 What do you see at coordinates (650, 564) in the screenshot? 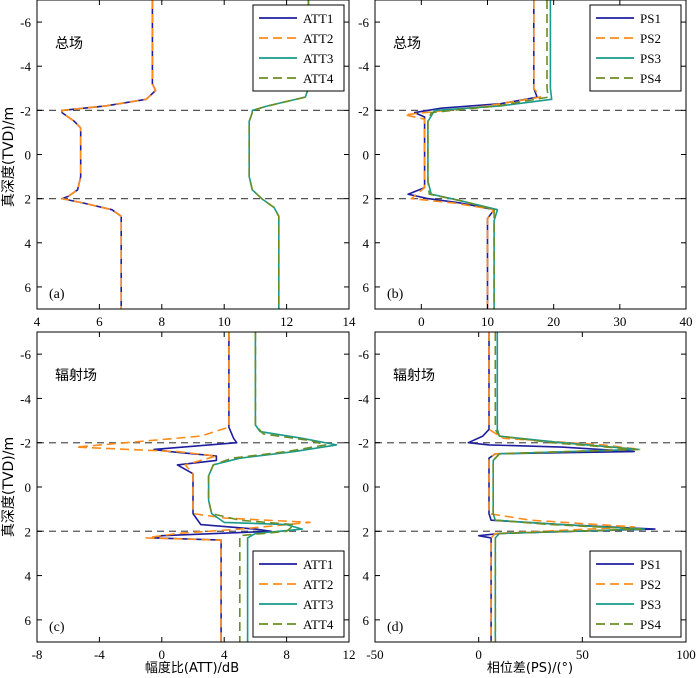
I see `panel-d-legend-label-ps1: PS1` at bounding box center [650, 564].